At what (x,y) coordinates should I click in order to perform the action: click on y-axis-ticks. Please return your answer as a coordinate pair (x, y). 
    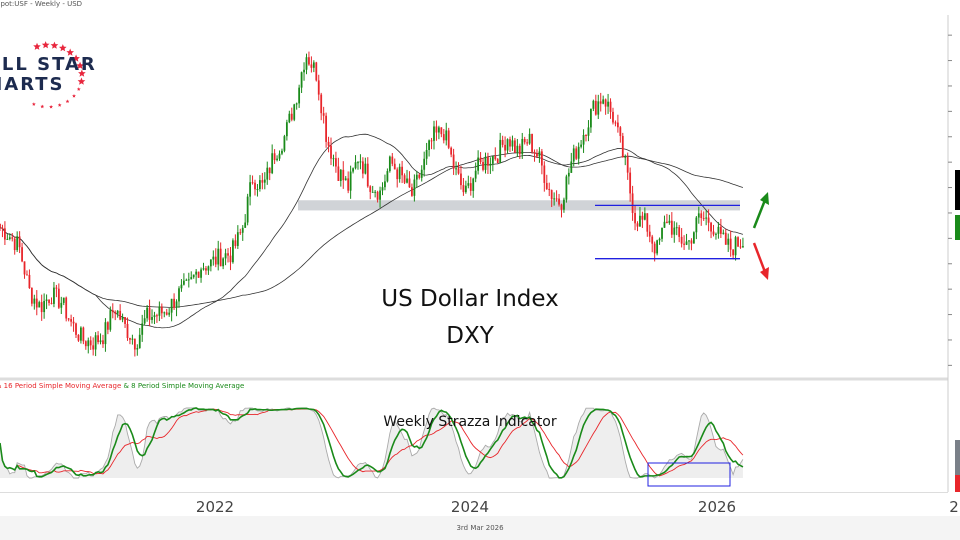
    Looking at the image, I should click on (950, 200).